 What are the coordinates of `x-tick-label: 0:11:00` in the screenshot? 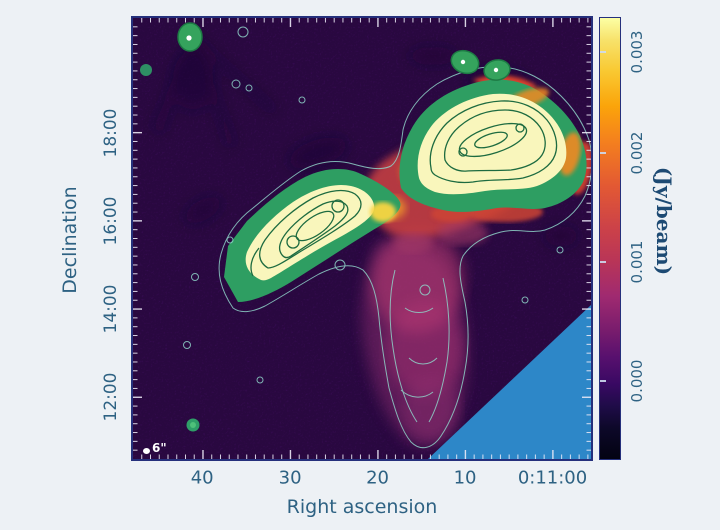 It's located at (552, 478).